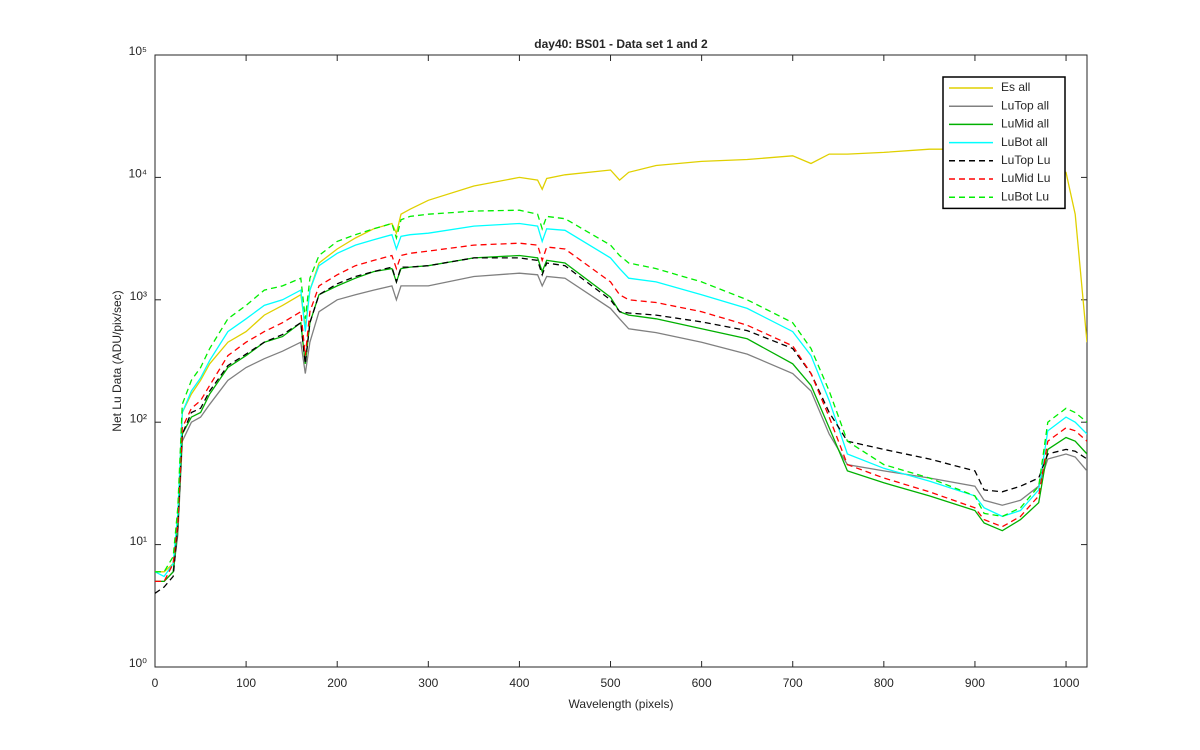  I want to click on y-tick-label: 10¹, so click(138, 541).